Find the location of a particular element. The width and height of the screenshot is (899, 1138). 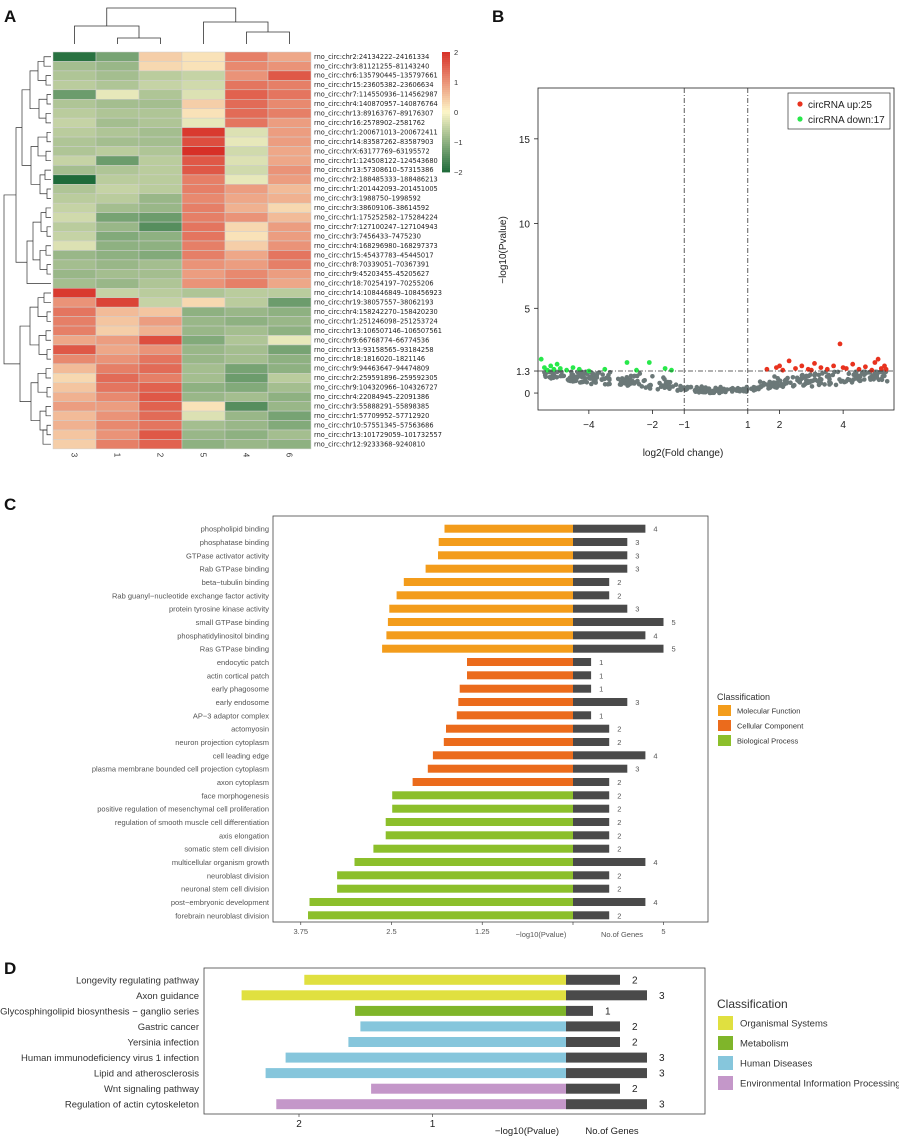

go-gene-count-bar is located at coordinates (591, 742).